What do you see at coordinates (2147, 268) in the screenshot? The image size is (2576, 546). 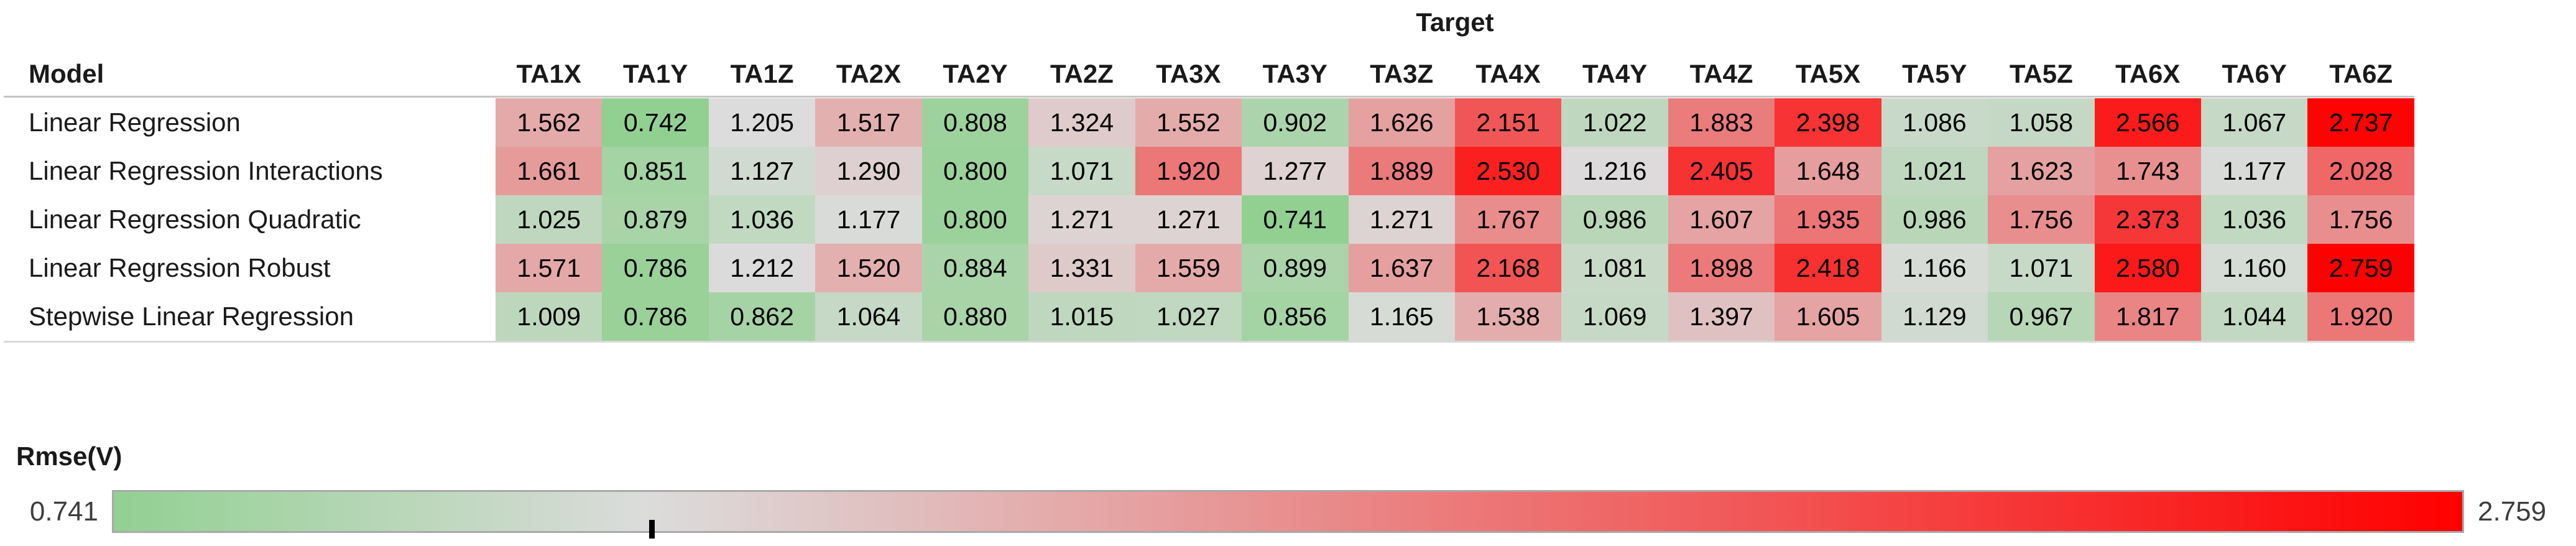 I see `heatmap-cell-ta6x: 2.580` at bounding box center [2147, 268].